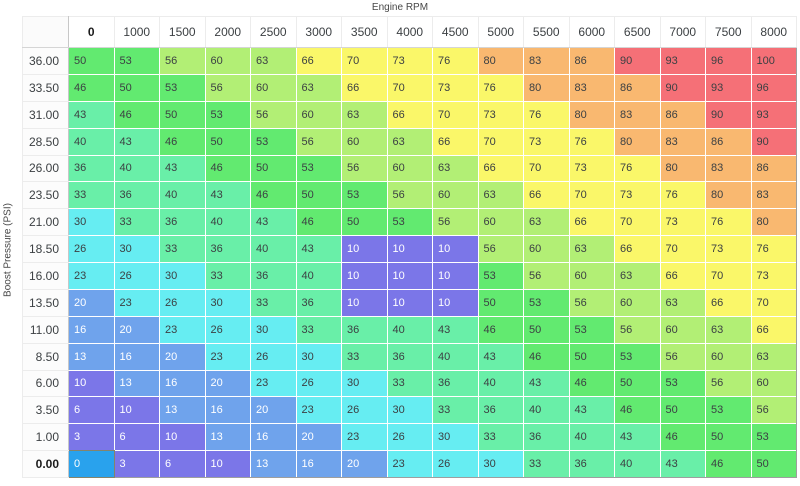  Describe the element at coordinates (182, 383) in the screenshot. I see `table-cell: 16` at that location.